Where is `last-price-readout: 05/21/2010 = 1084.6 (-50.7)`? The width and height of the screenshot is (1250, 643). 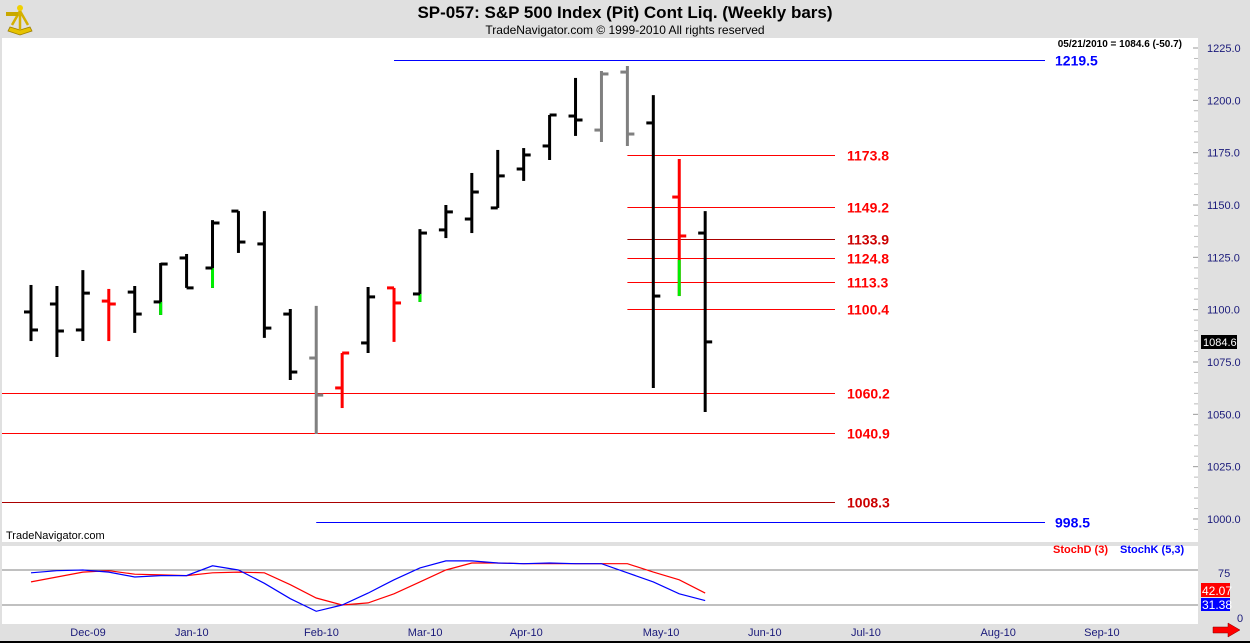 last-price-readout: 05/21/2010 = 1084.6 (-50.7) is located at coordinates (1120, 44).